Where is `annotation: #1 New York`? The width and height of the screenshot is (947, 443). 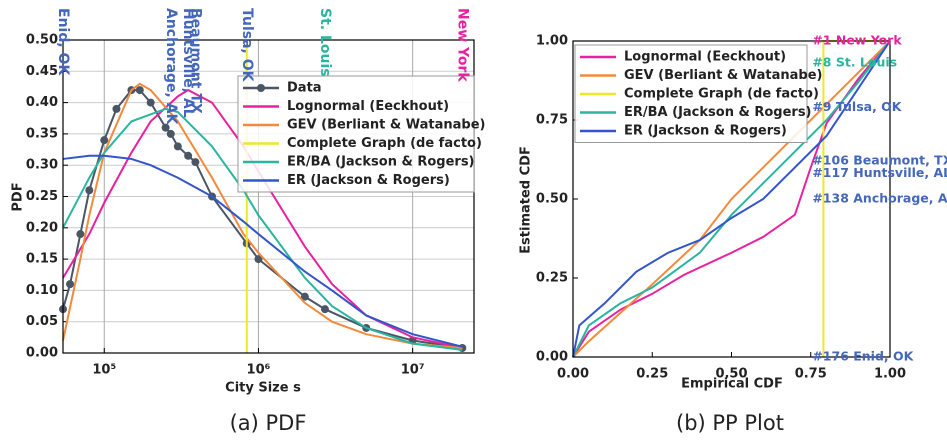 annotation: #1 New York is located at coordinates (857, 40).